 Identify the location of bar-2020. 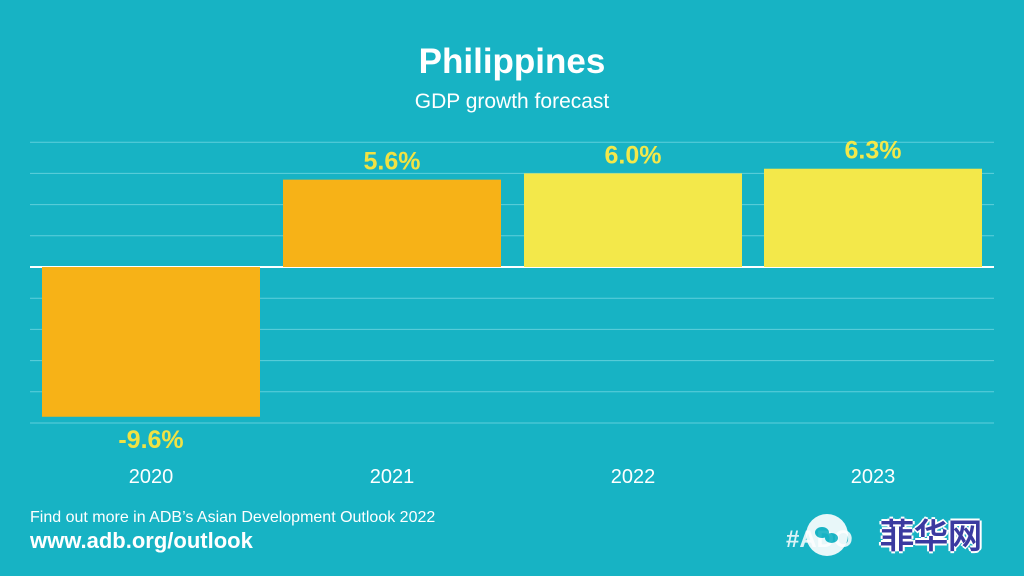
(151, 342).